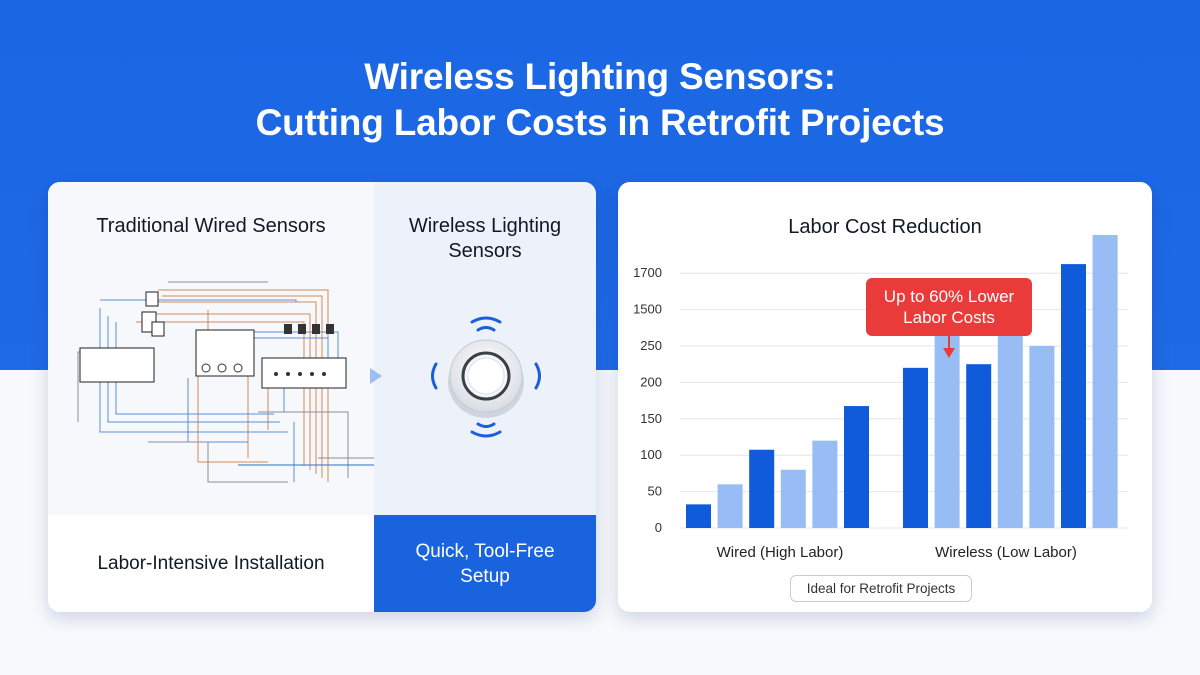 The image size is (1200, 675). Describe the element at coordinates (949, 307) in the screenshot. I see `savings-callout: Up to 60% Lower Labor Costs` at that location.